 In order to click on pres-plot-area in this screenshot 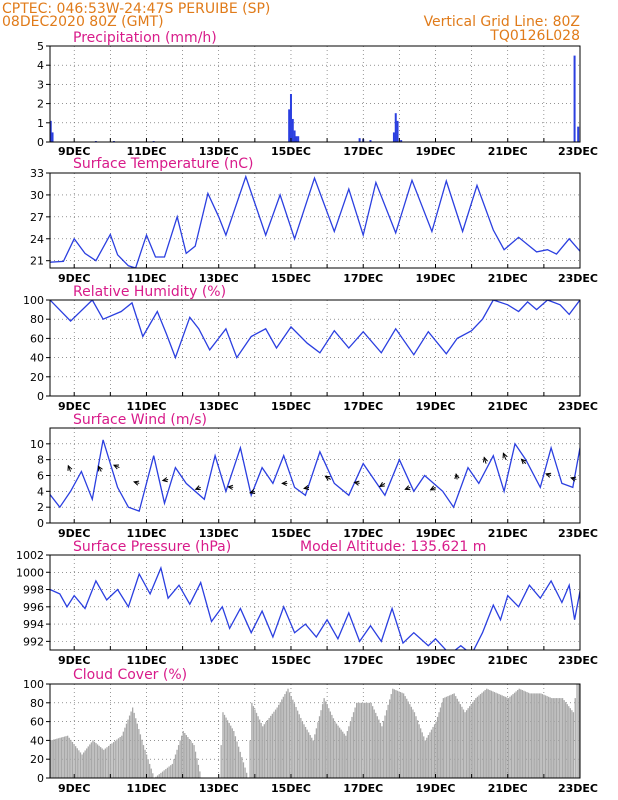, I will do `click(315, 607)`.